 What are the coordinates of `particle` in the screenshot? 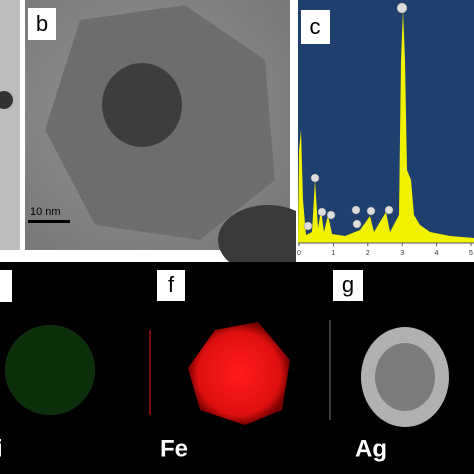 It's located at (6, 100).